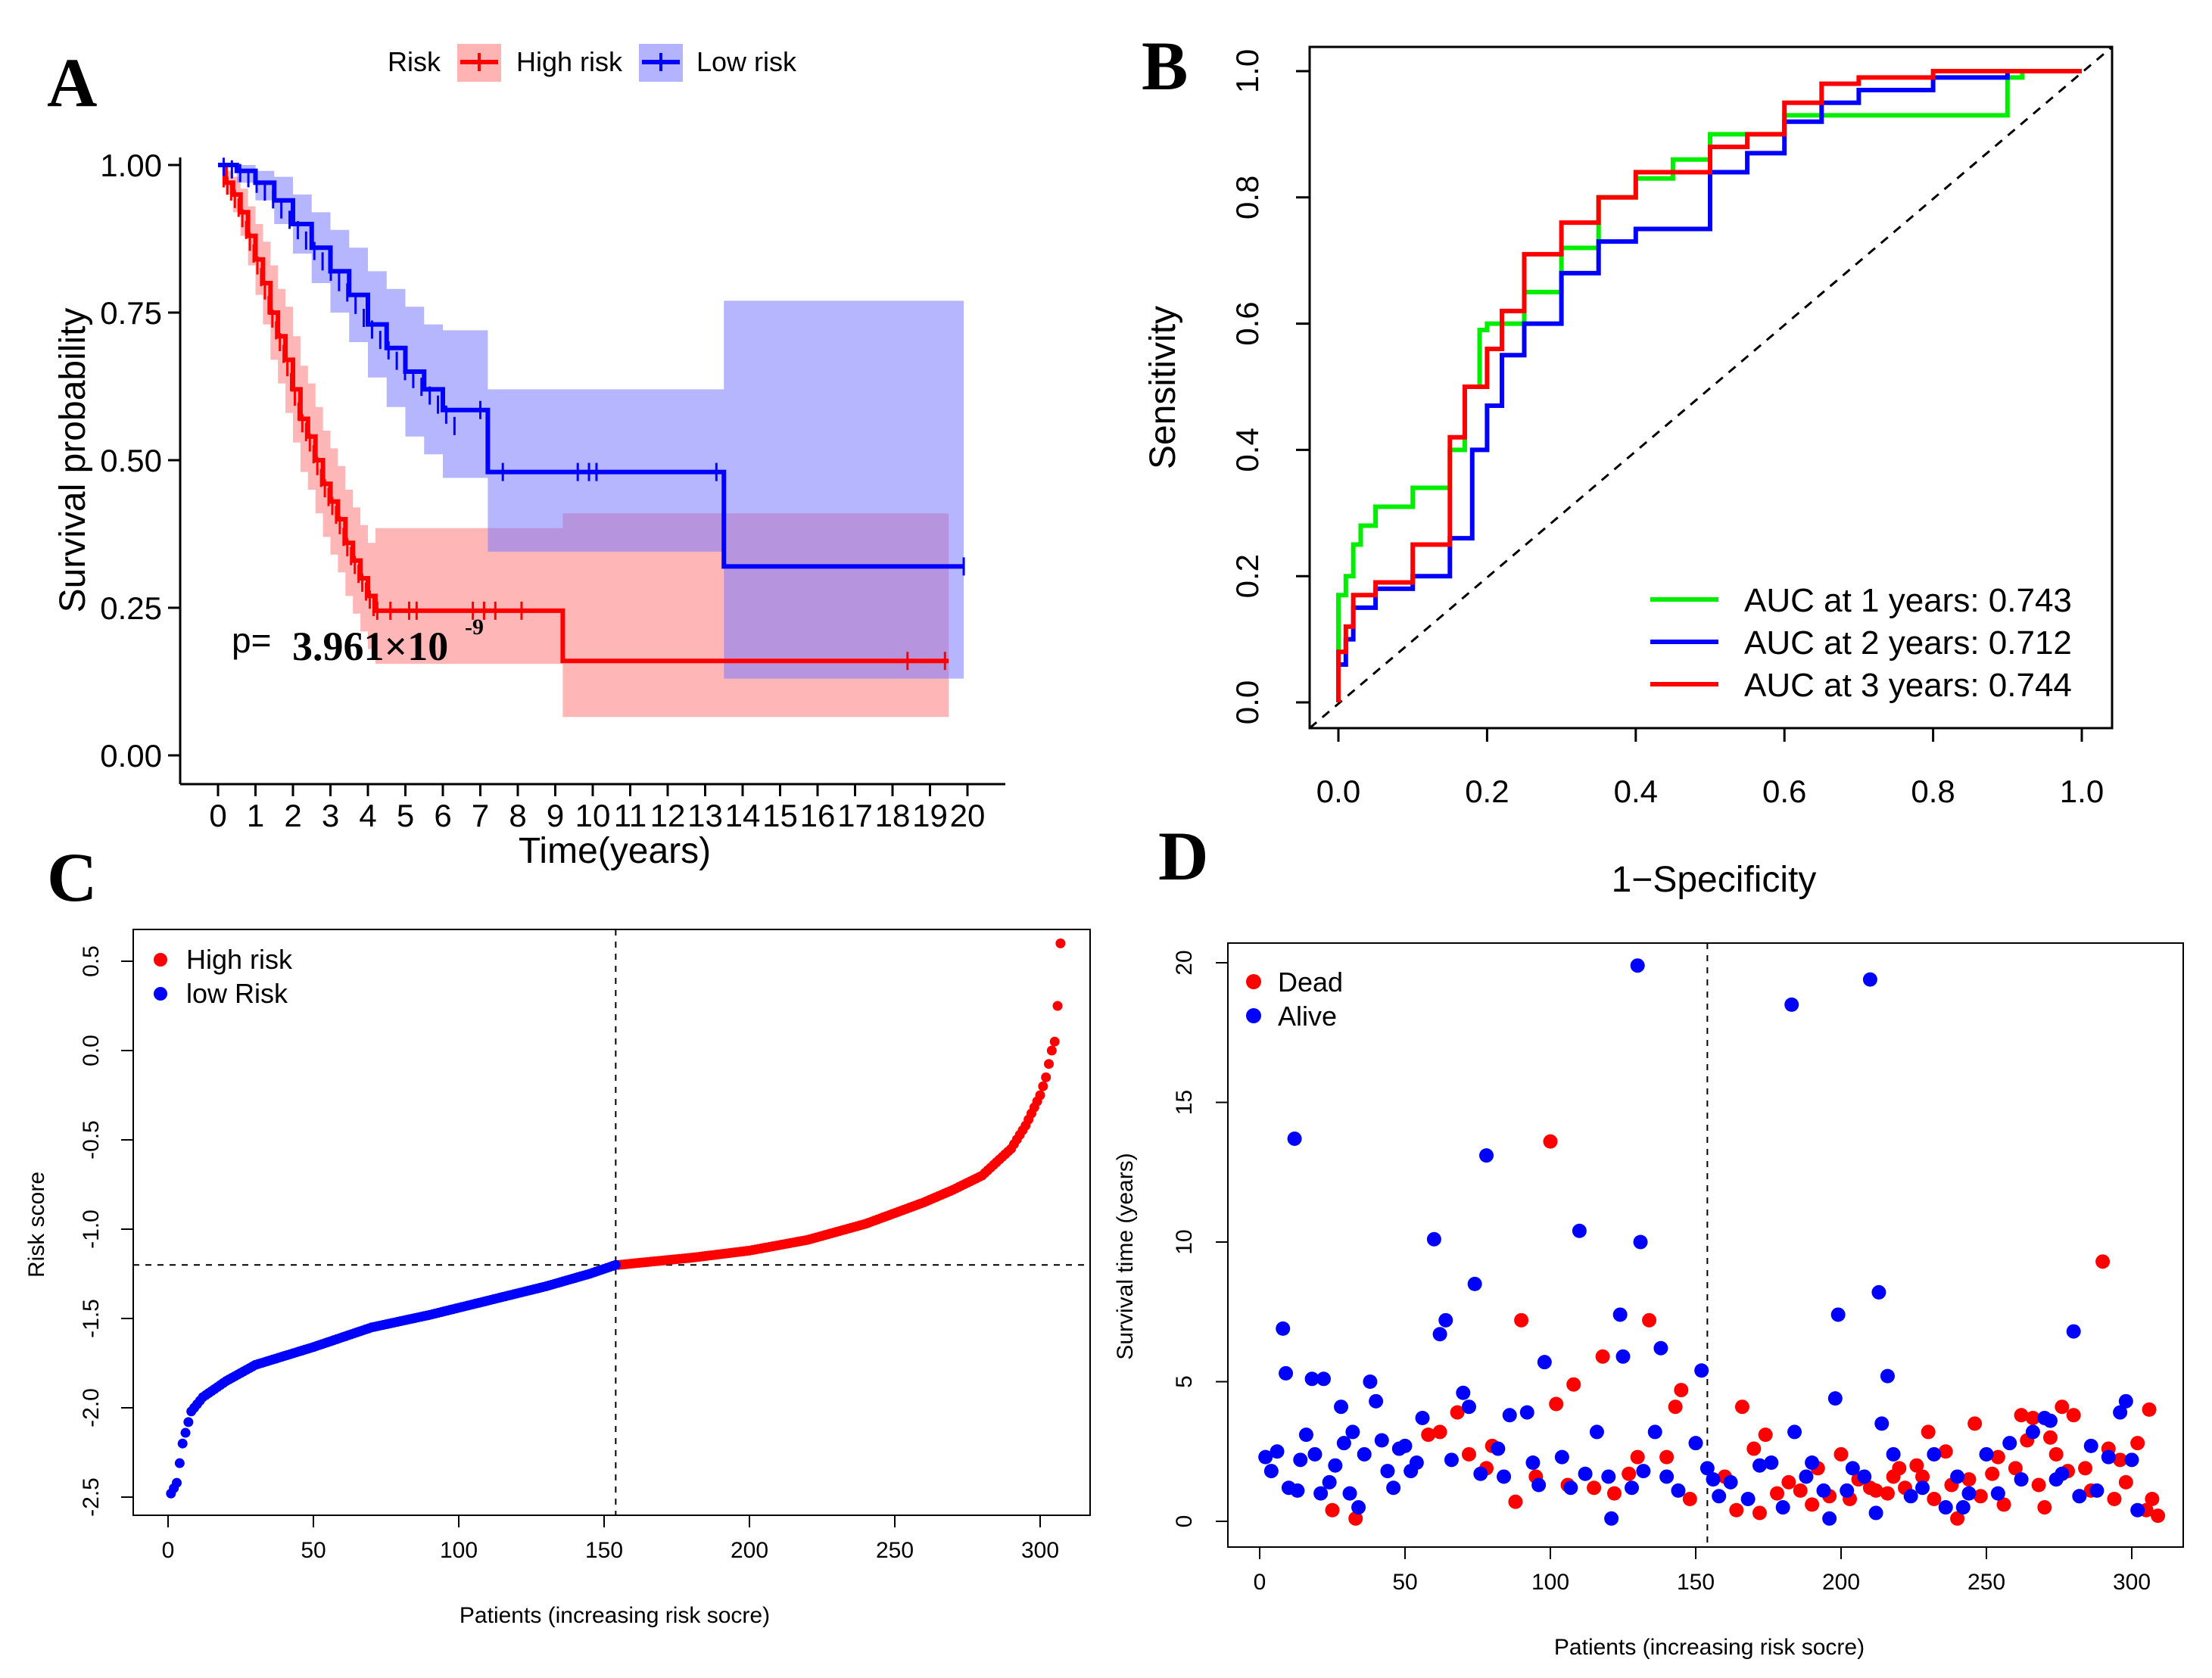 Image resolution: width=2212 pixels, height=1678 pixels. What do you see at coordinates (593, 815) in the screenshot?
I see `km-x-tick-label: 10` at bounding box center [593, 815].